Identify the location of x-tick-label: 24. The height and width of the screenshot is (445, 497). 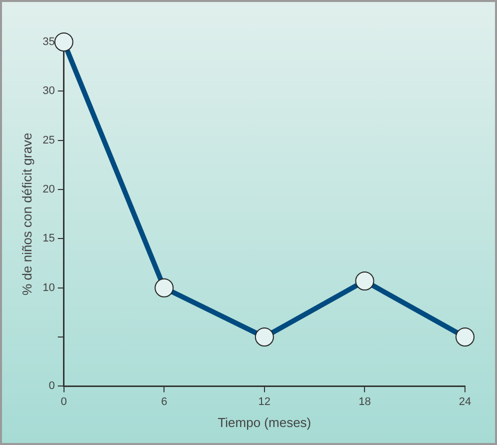
(465, 402).